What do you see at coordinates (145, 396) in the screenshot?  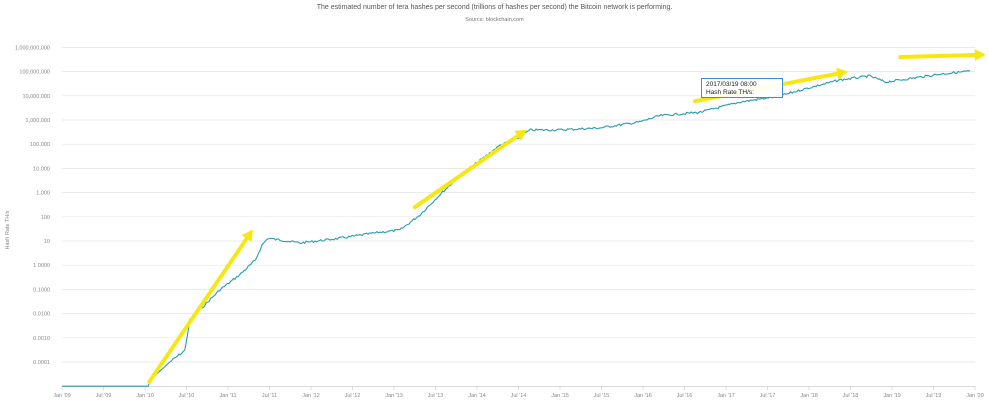 I see `x-tick-label: Jan '10` at bounding box center [145, 396].